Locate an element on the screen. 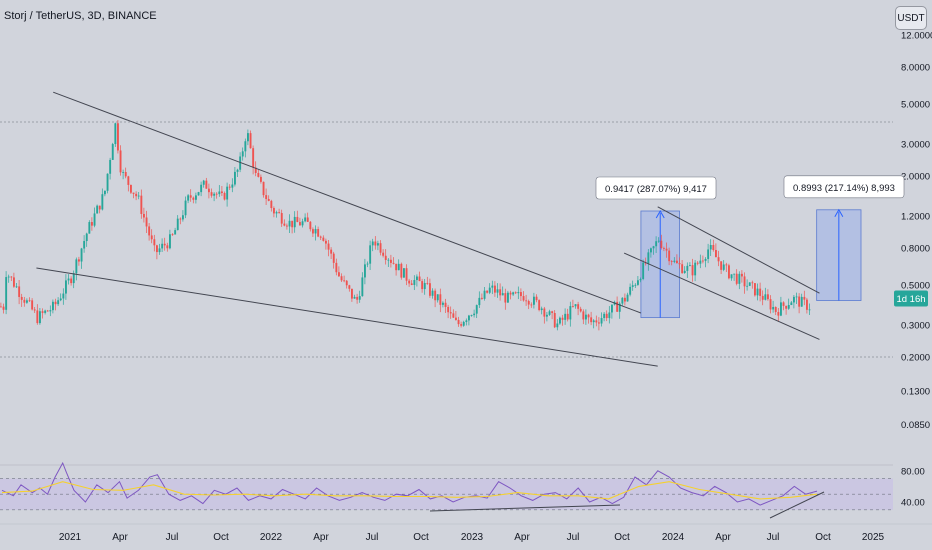 This screenshot has height=550, width=932. measure-label-box is located at coordinates (656, 188).